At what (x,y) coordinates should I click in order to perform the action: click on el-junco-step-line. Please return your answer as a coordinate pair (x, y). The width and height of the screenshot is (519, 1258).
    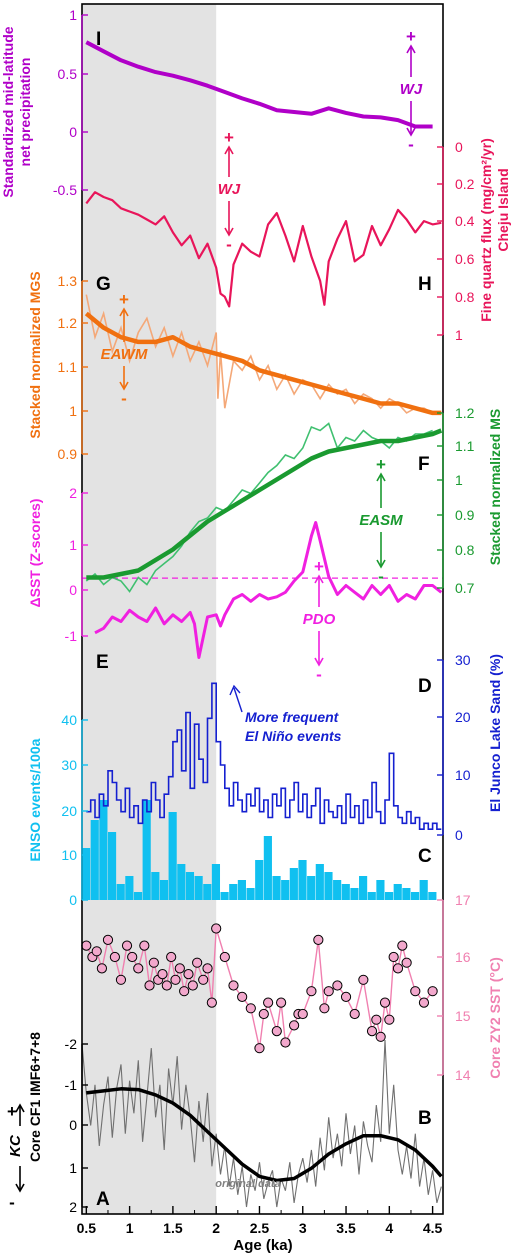
    Looking at the image, I should click on (264, 756).